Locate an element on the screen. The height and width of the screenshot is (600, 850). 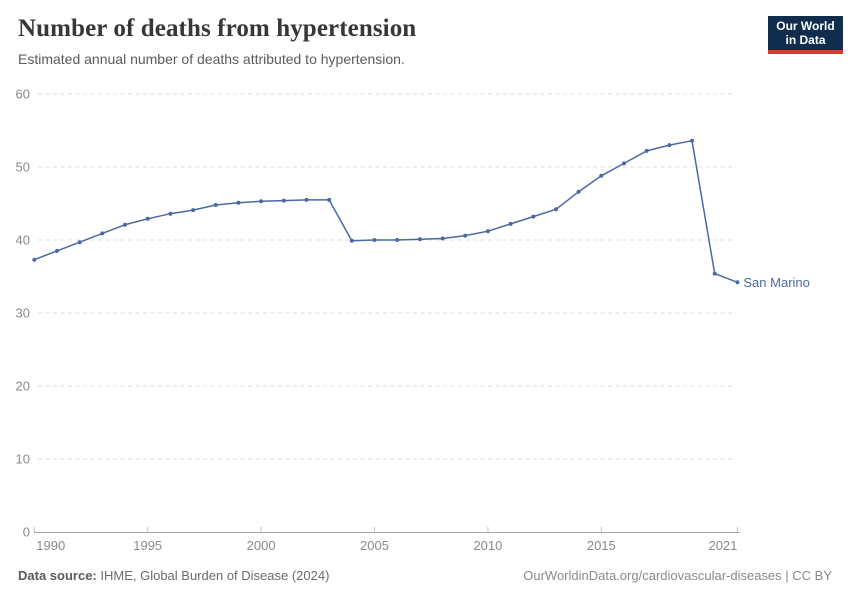
x-axis-tick-label: 2005 is located at coordinates (374, 545).